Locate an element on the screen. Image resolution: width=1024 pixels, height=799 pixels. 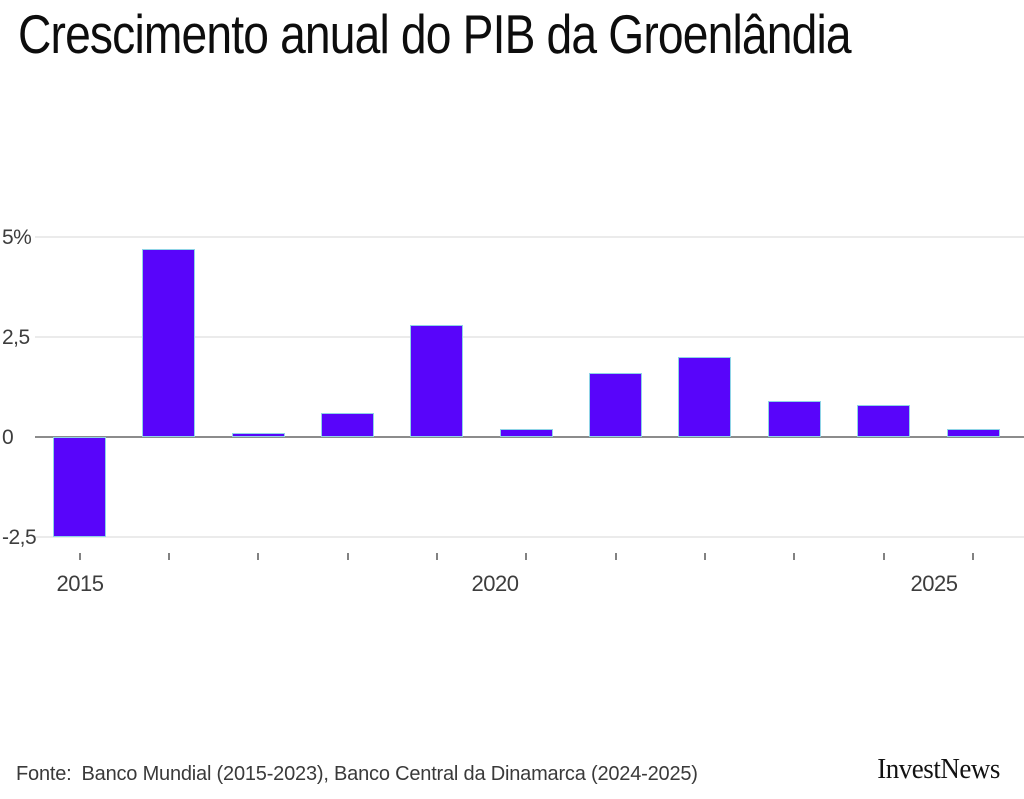
bar-2020 is located at coordinates (526, 433).